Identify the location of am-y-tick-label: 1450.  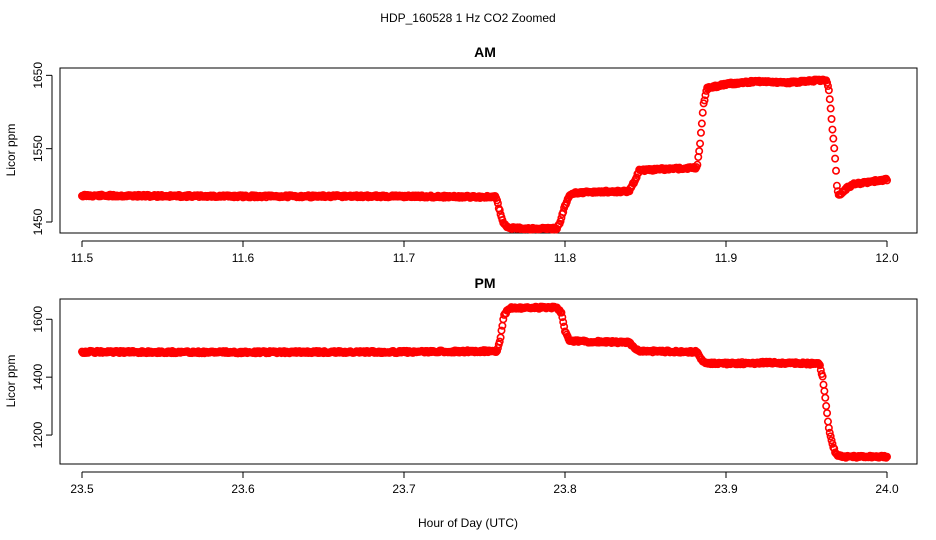
(38, 221).